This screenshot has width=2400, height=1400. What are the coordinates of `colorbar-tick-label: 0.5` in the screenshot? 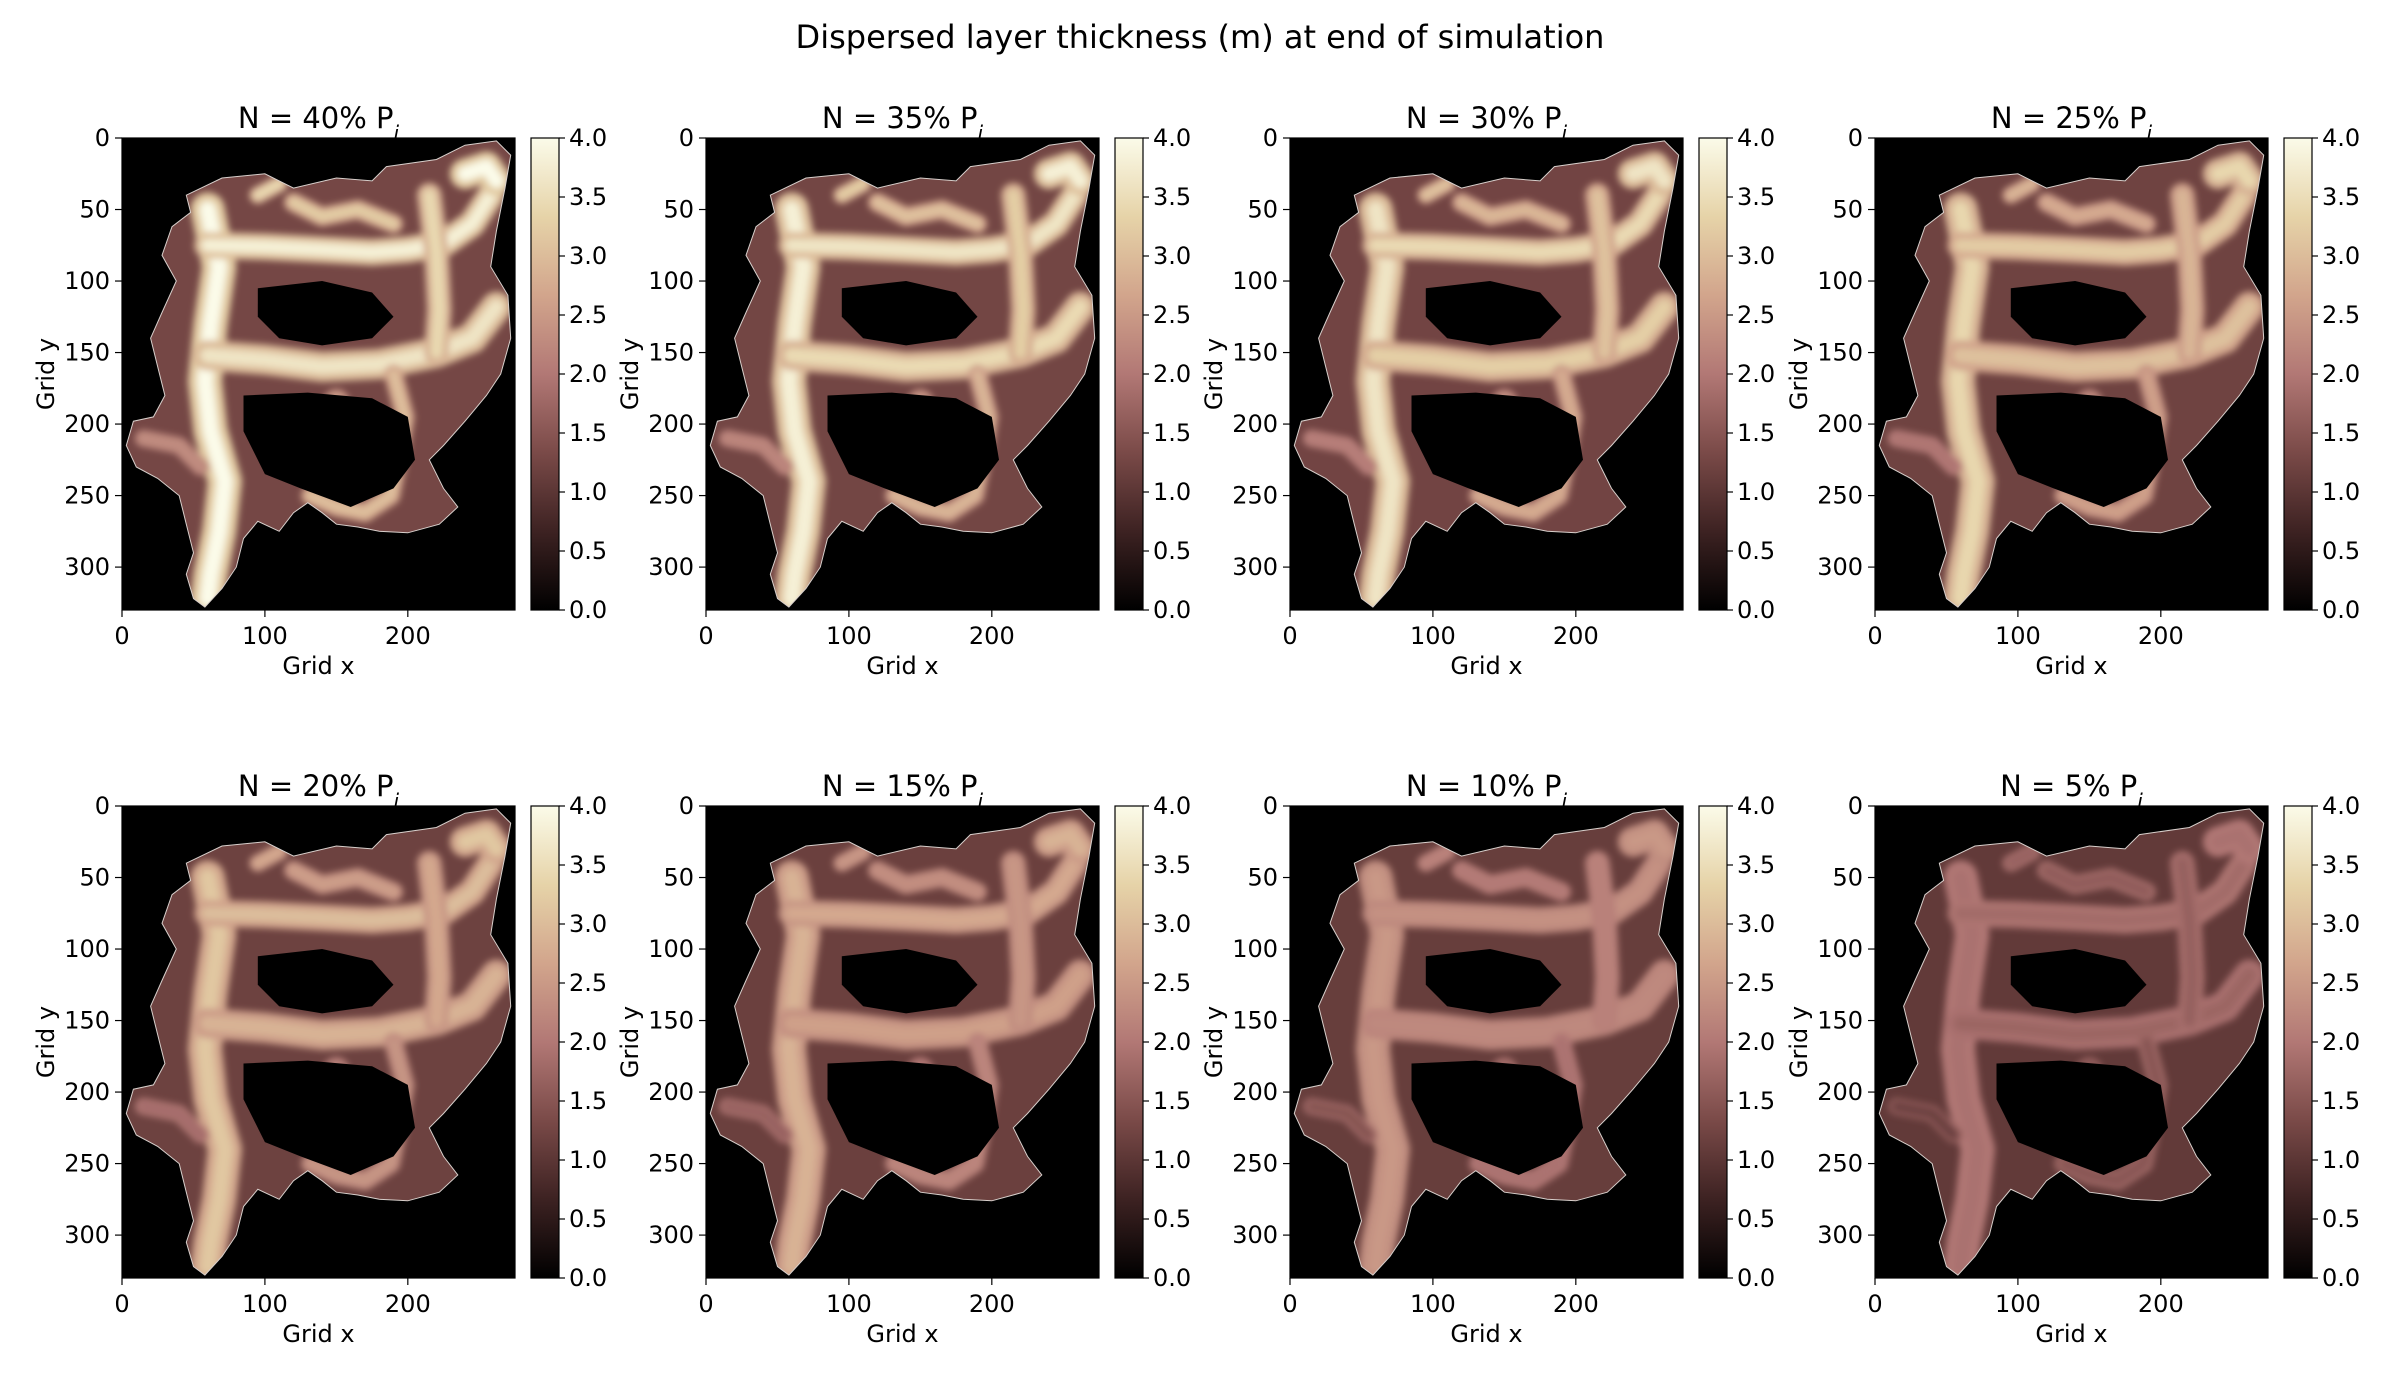 It's located at (1756, 551).